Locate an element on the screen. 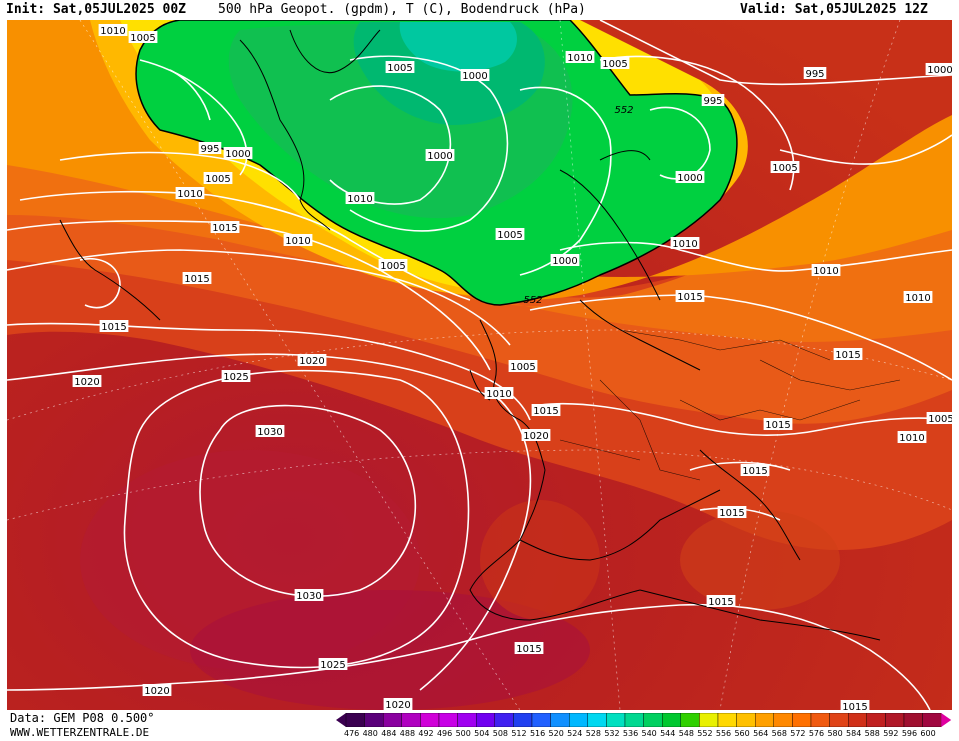  geopotential-label: 552 is located at coordinates (532, 300).